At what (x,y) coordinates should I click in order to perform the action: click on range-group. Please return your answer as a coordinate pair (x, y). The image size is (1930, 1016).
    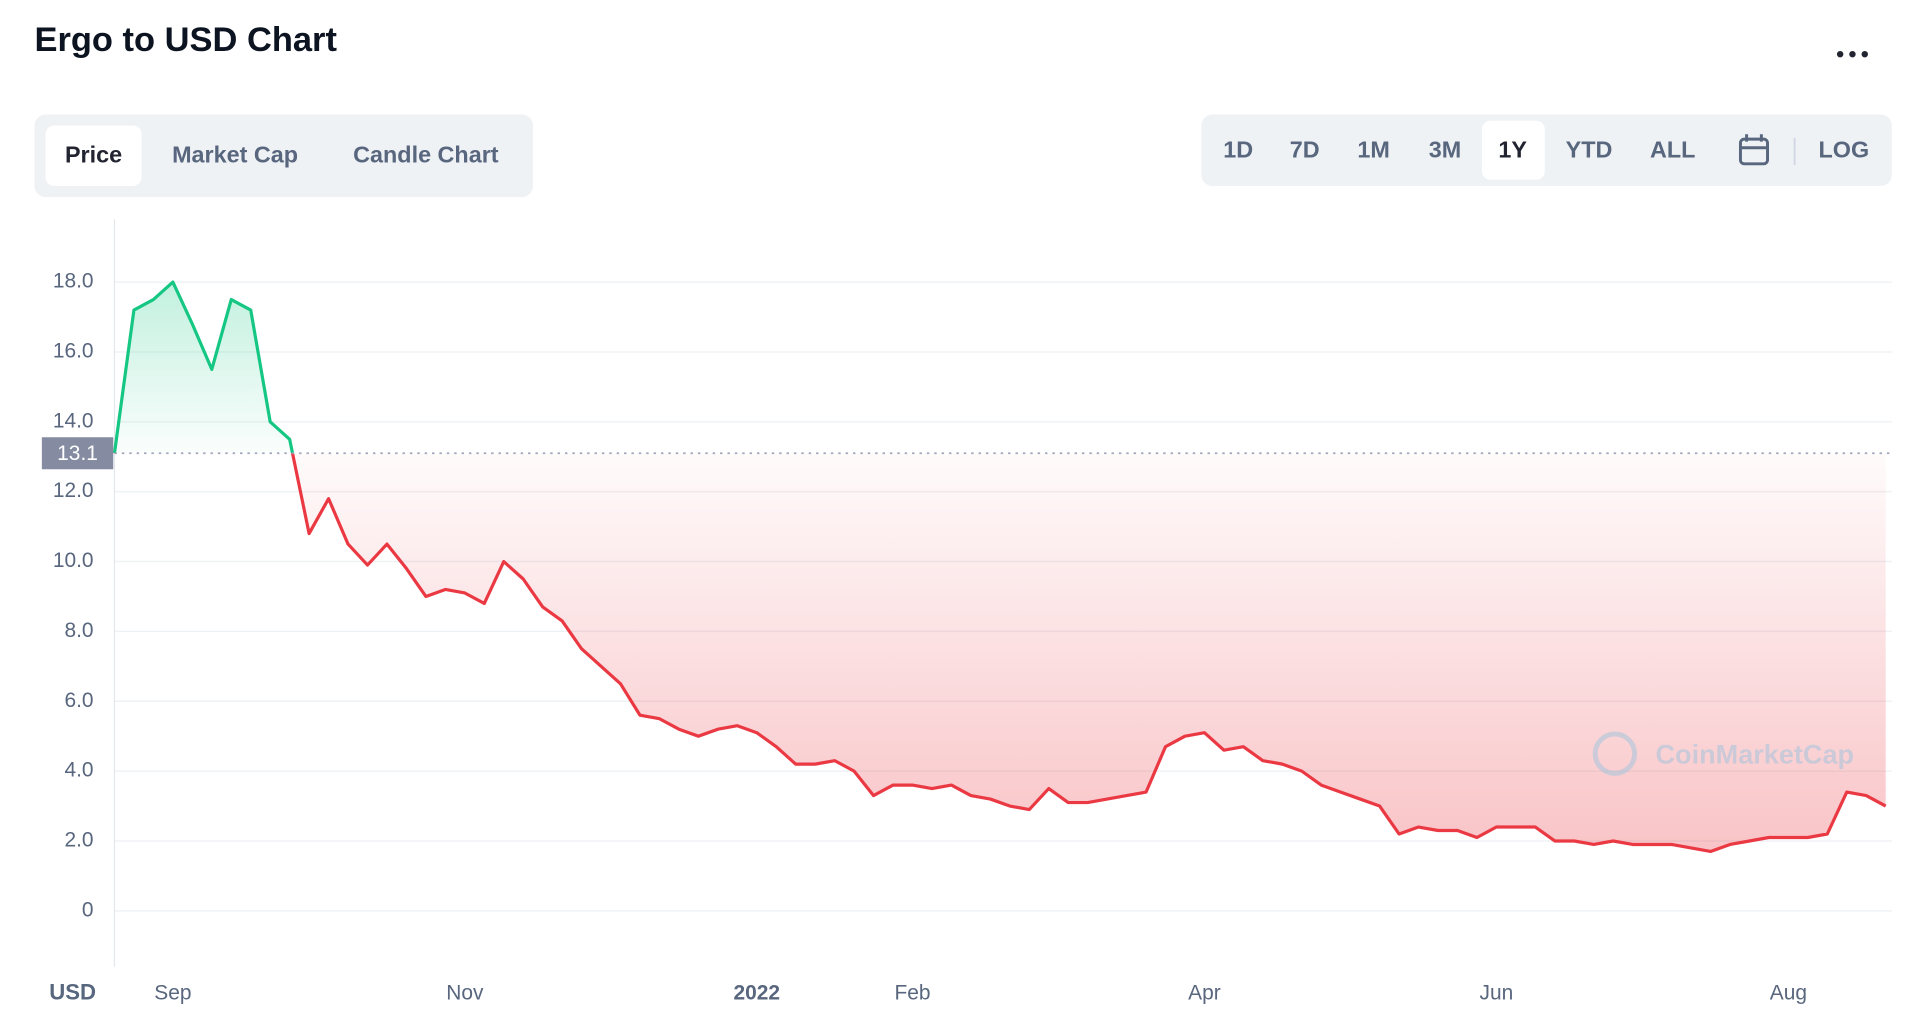
    Looking at the image, I should click on (1546, 150).